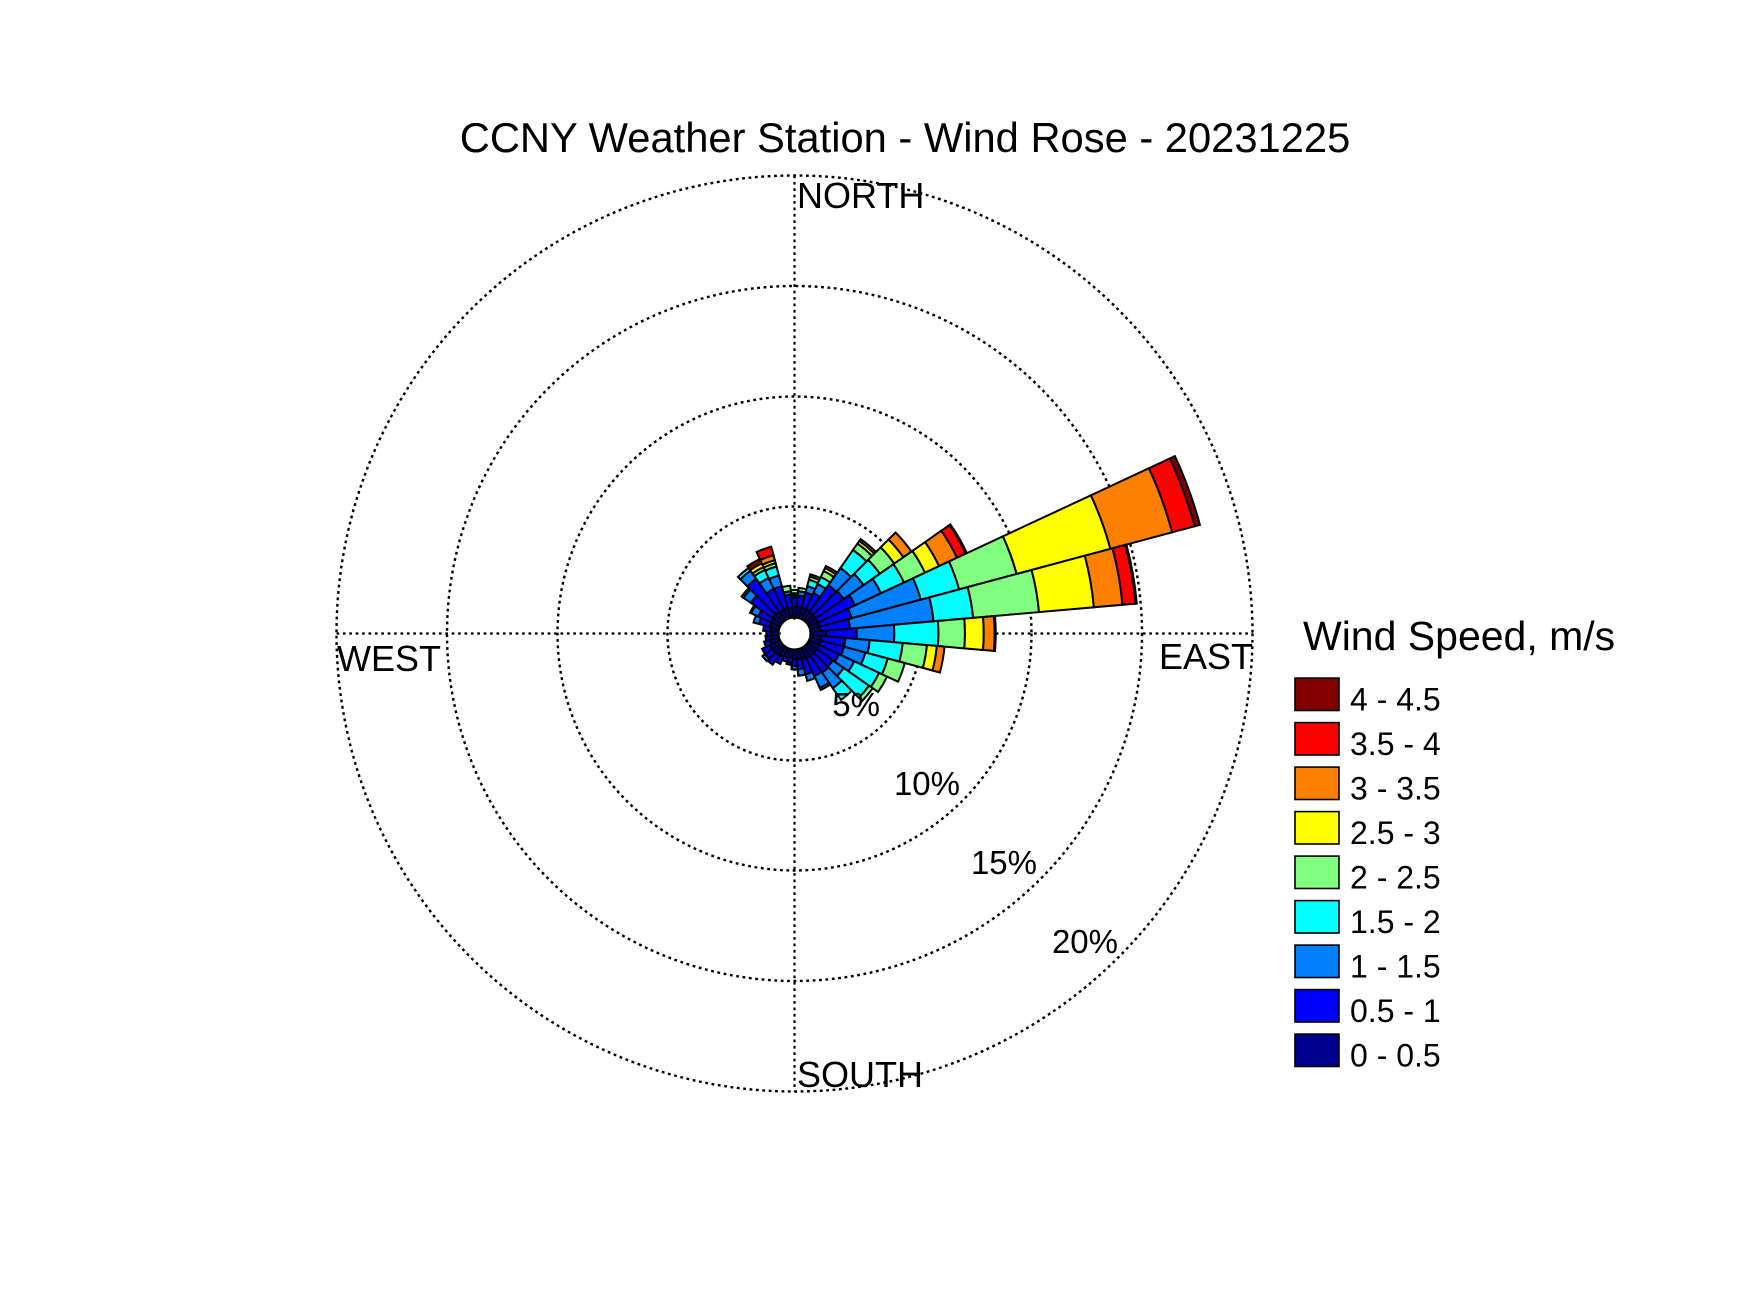 The image size is (1750, 1313). I want to click on svg-text: 15%, so click(1004, 862).